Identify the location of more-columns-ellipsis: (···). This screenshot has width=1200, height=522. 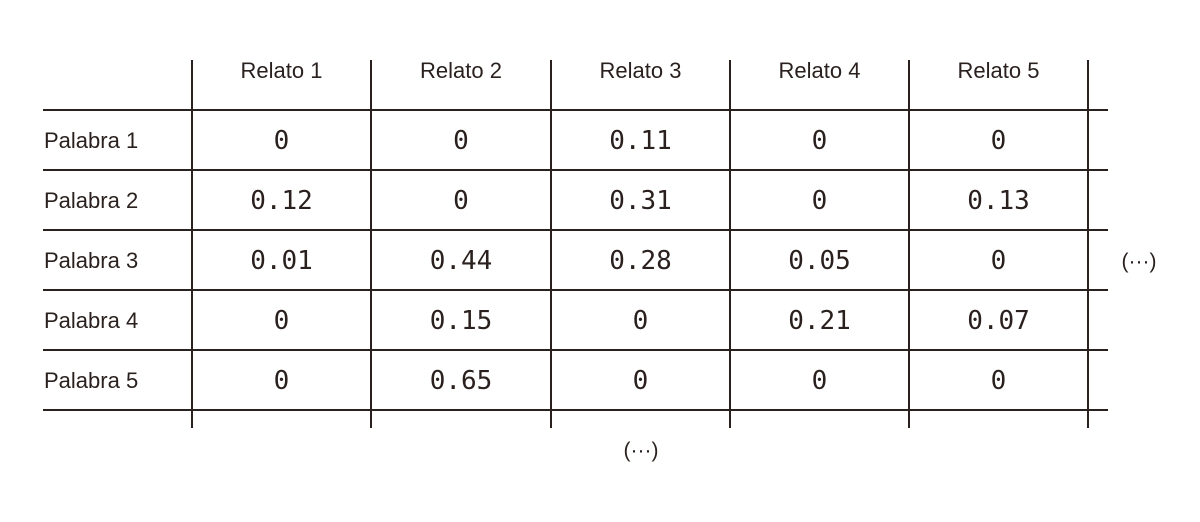
(1139, 261).